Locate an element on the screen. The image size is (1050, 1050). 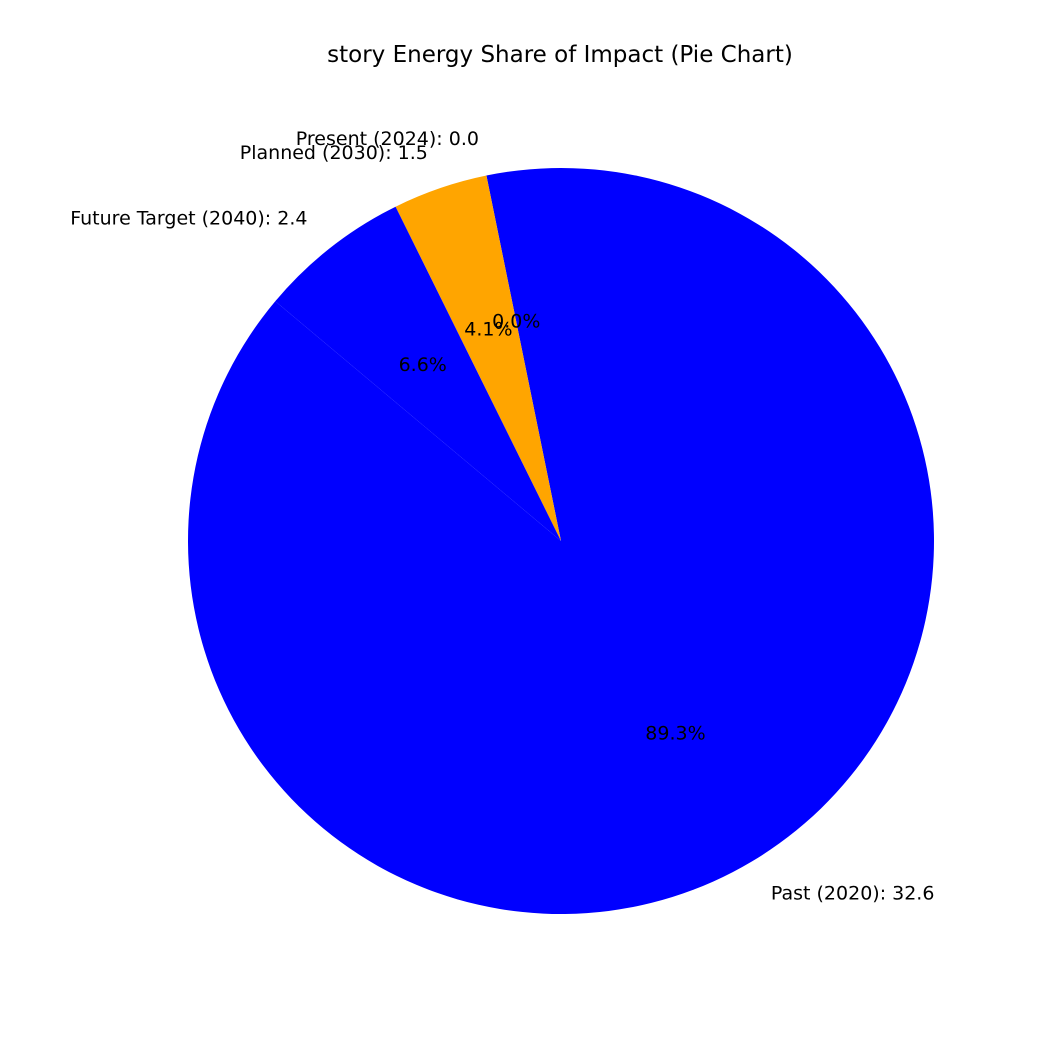
slice-percent-past-2020: 89.3% is located at coordinates (675, 733).